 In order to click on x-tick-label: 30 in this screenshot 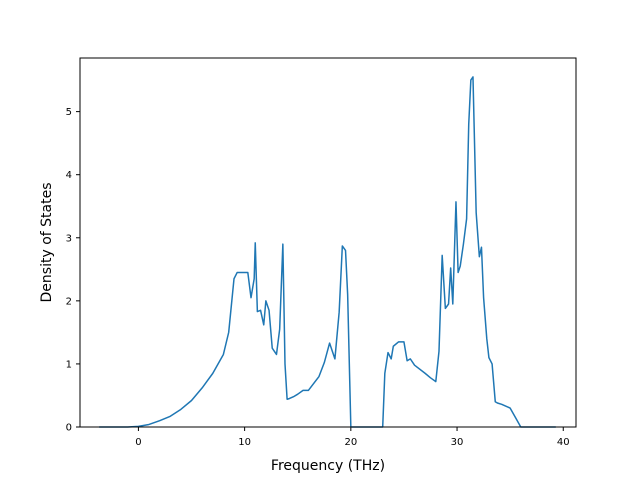, I will do `click(457, 442)`.